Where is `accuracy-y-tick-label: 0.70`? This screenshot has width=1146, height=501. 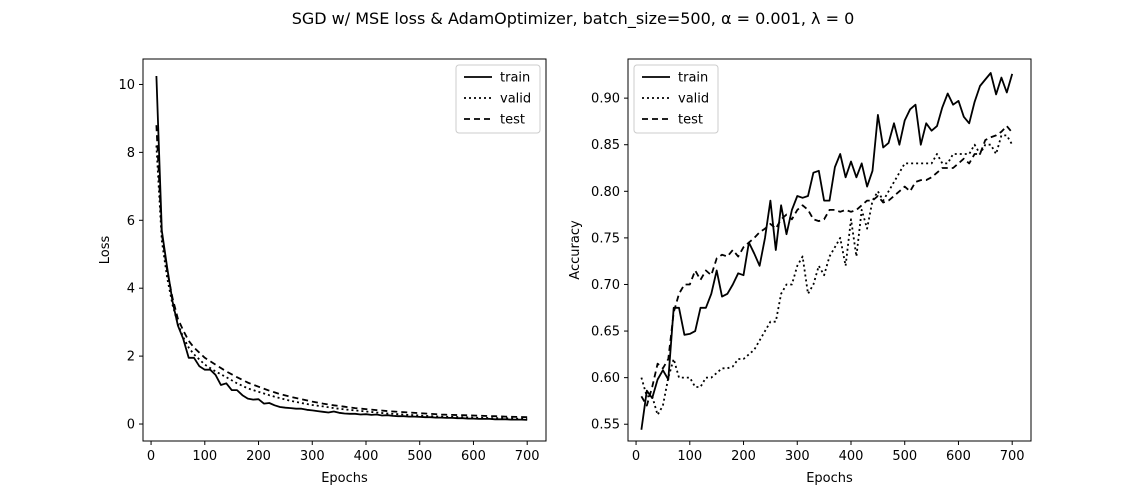
accuracy-y-tick-label: 0.70 is located at coordinates (605, 285).